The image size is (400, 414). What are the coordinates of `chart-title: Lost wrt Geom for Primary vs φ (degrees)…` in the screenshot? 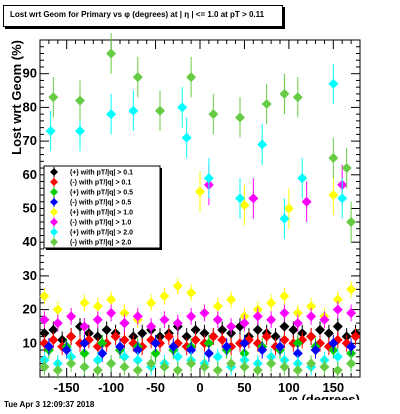 It's located at (137, 14).